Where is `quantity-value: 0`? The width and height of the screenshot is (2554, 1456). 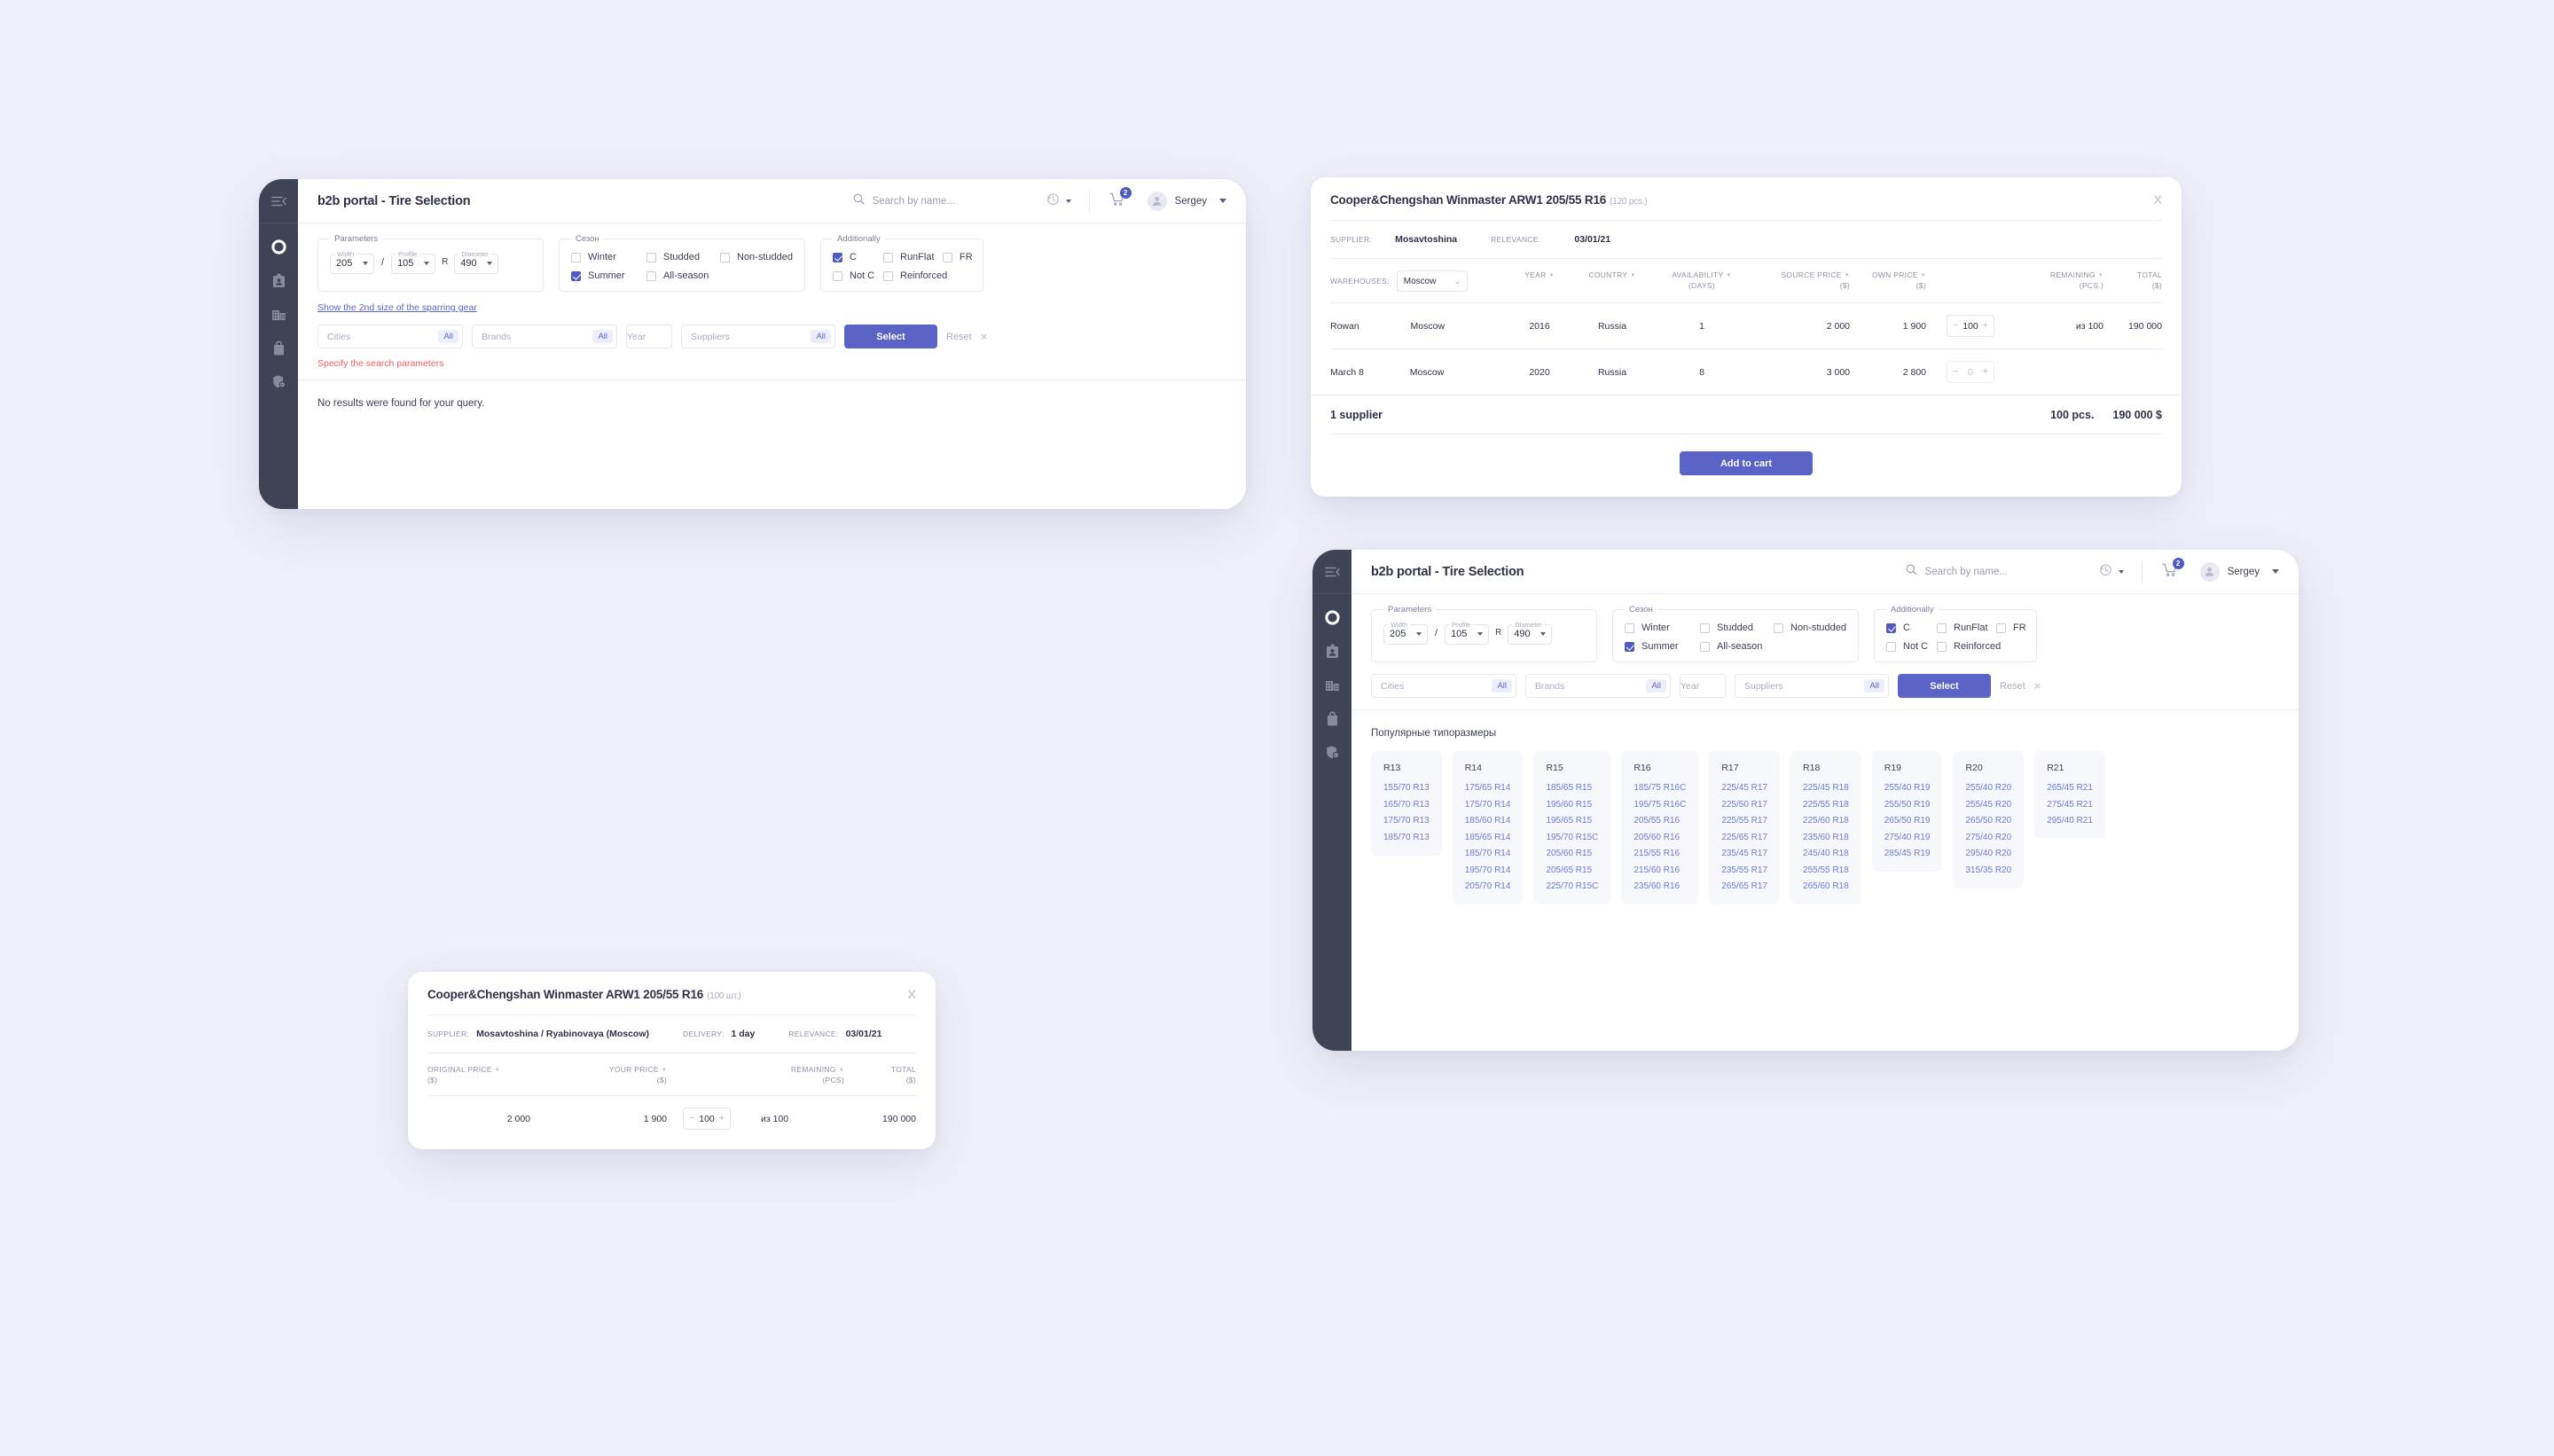
quantity-value: 0 is located at coordinates (1970, 372).